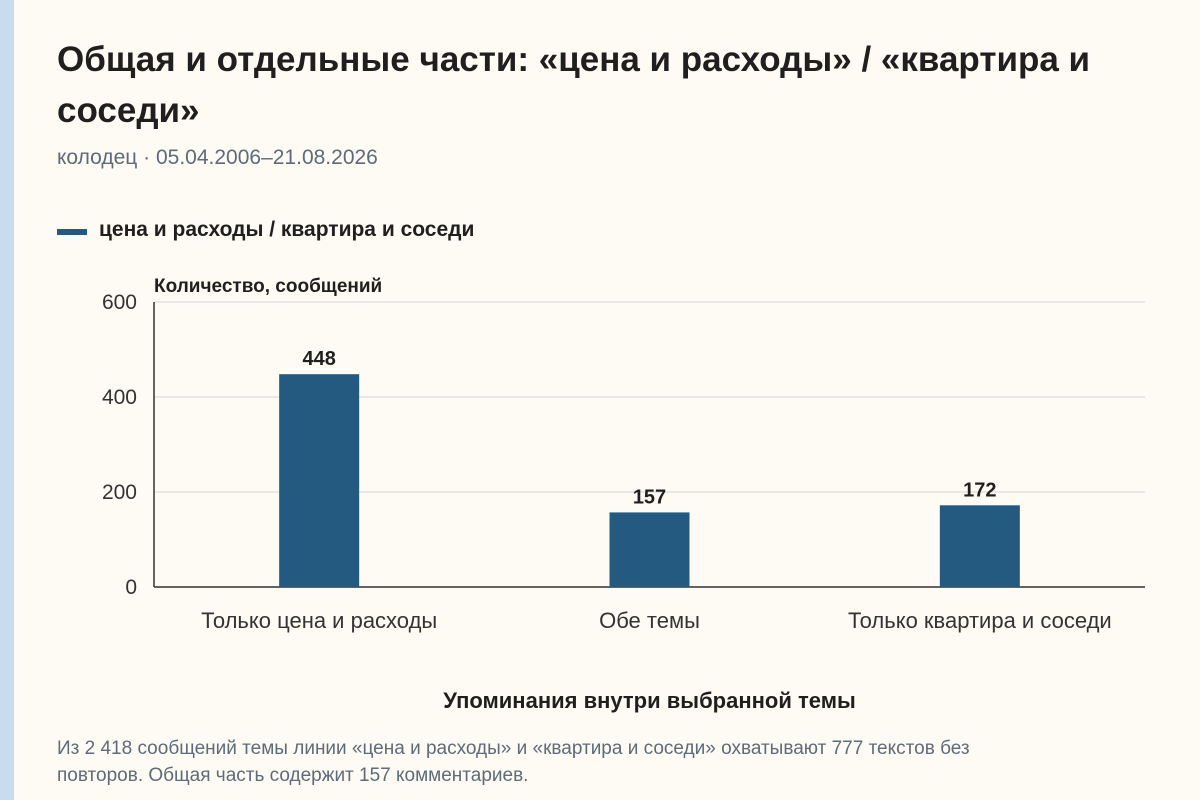 Image resolution: width=1200 pixels, height=800 pixels. Describe the element at coordinates (319, 620) in the screenshot. I see `x-tick-label: Только цена и расходы` at that location.